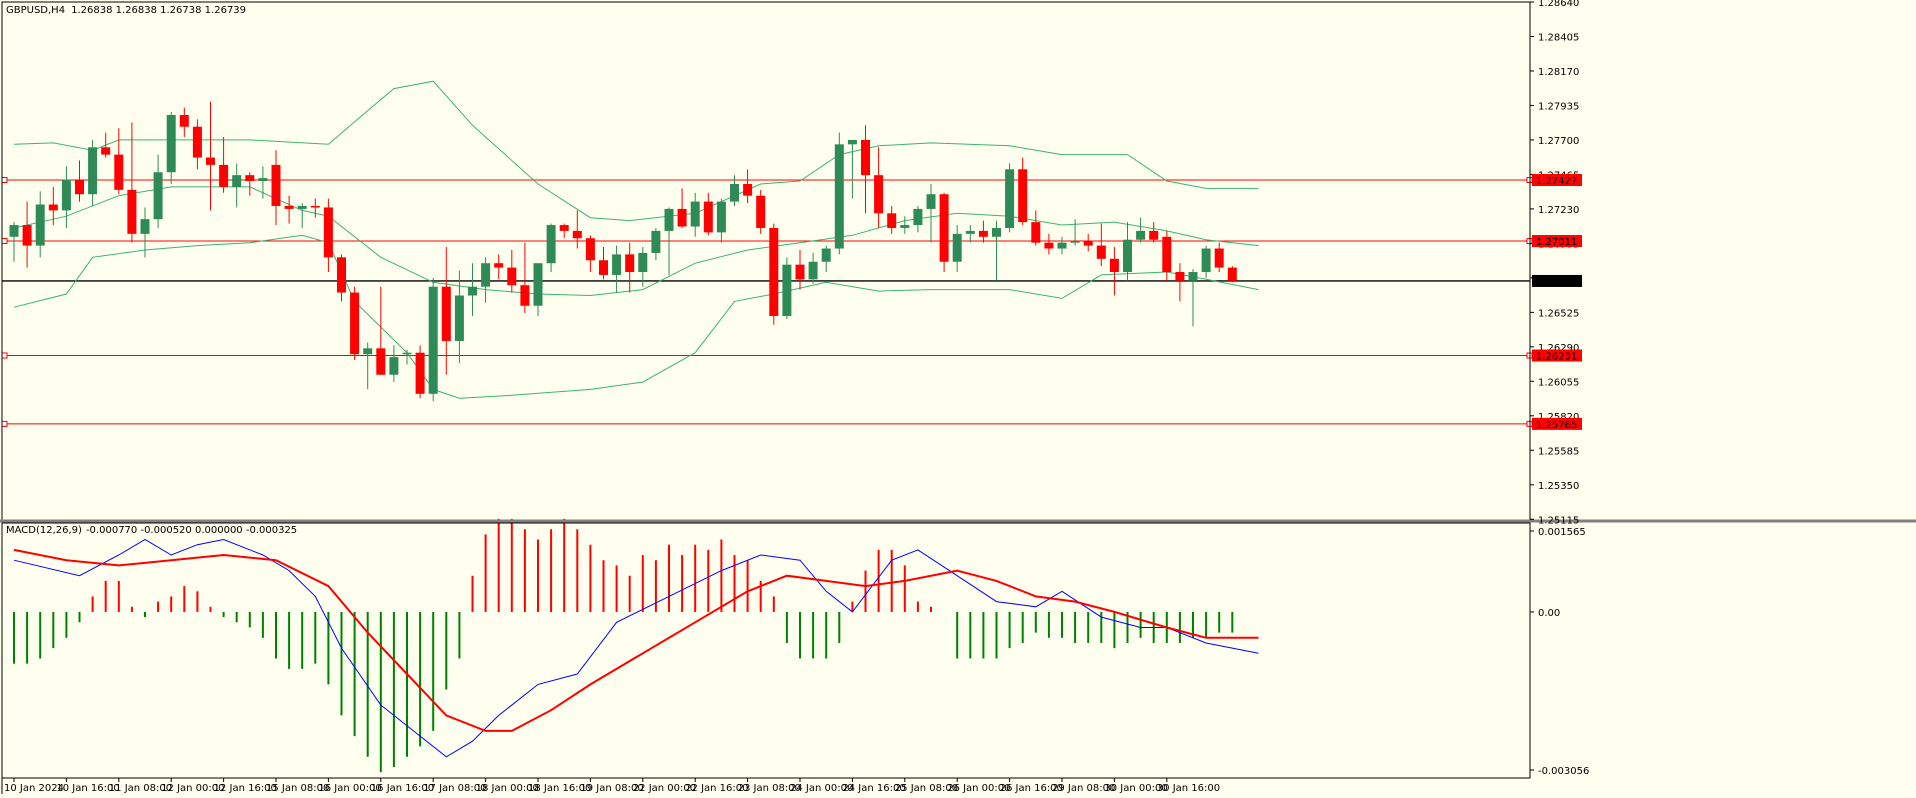 The width and height of the screenshot is (1916, 798). Describe the element at coordinates (873, 788) in the screenshot. I see `time-tick-label: 24 Jan 16:00` at that location.